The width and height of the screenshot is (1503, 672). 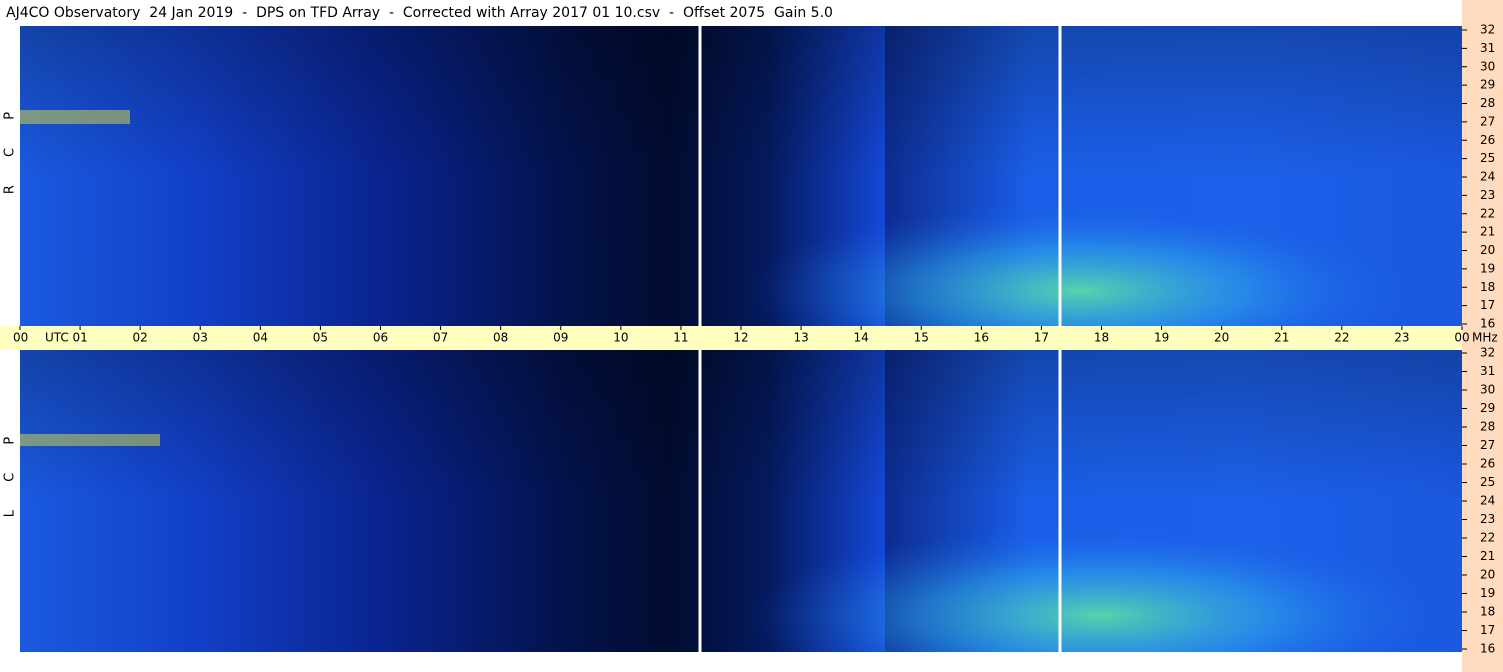 I want to click on y-unit: MHz, so click(x=1485, y=338).